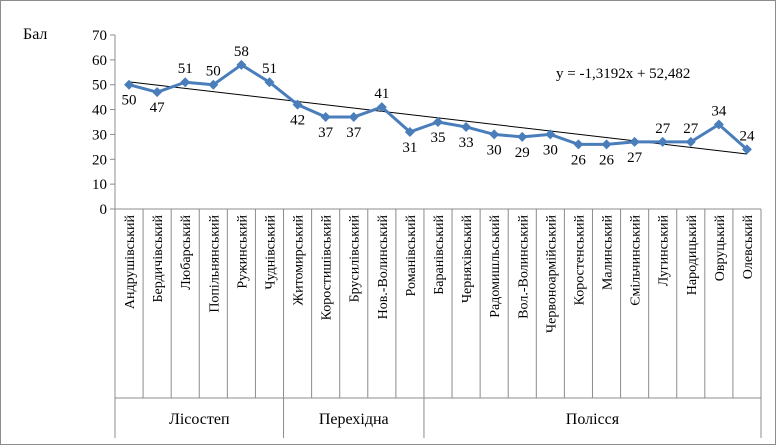 This screenshot has width=776, height=446. I want to click on data-label: 47, so click(158, 108).